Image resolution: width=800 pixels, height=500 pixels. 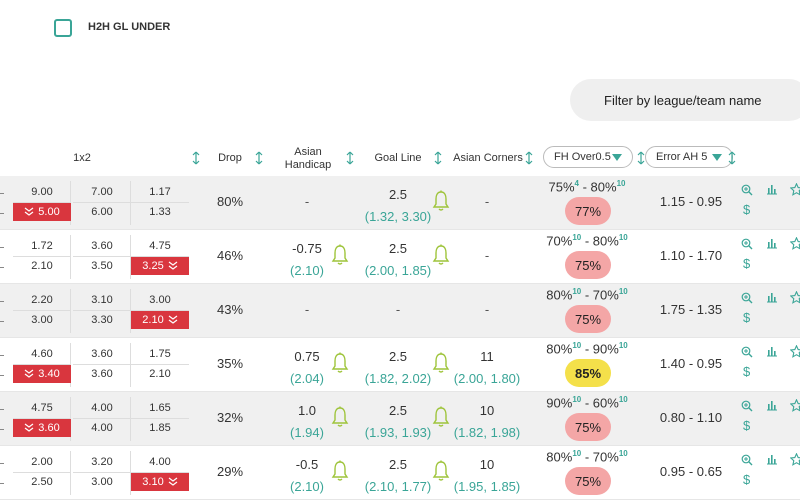 What do you see at coordinates (617, 157) in the screenshot?
I see `dropdown-triangle-icon` at bounding box center [617, 157].